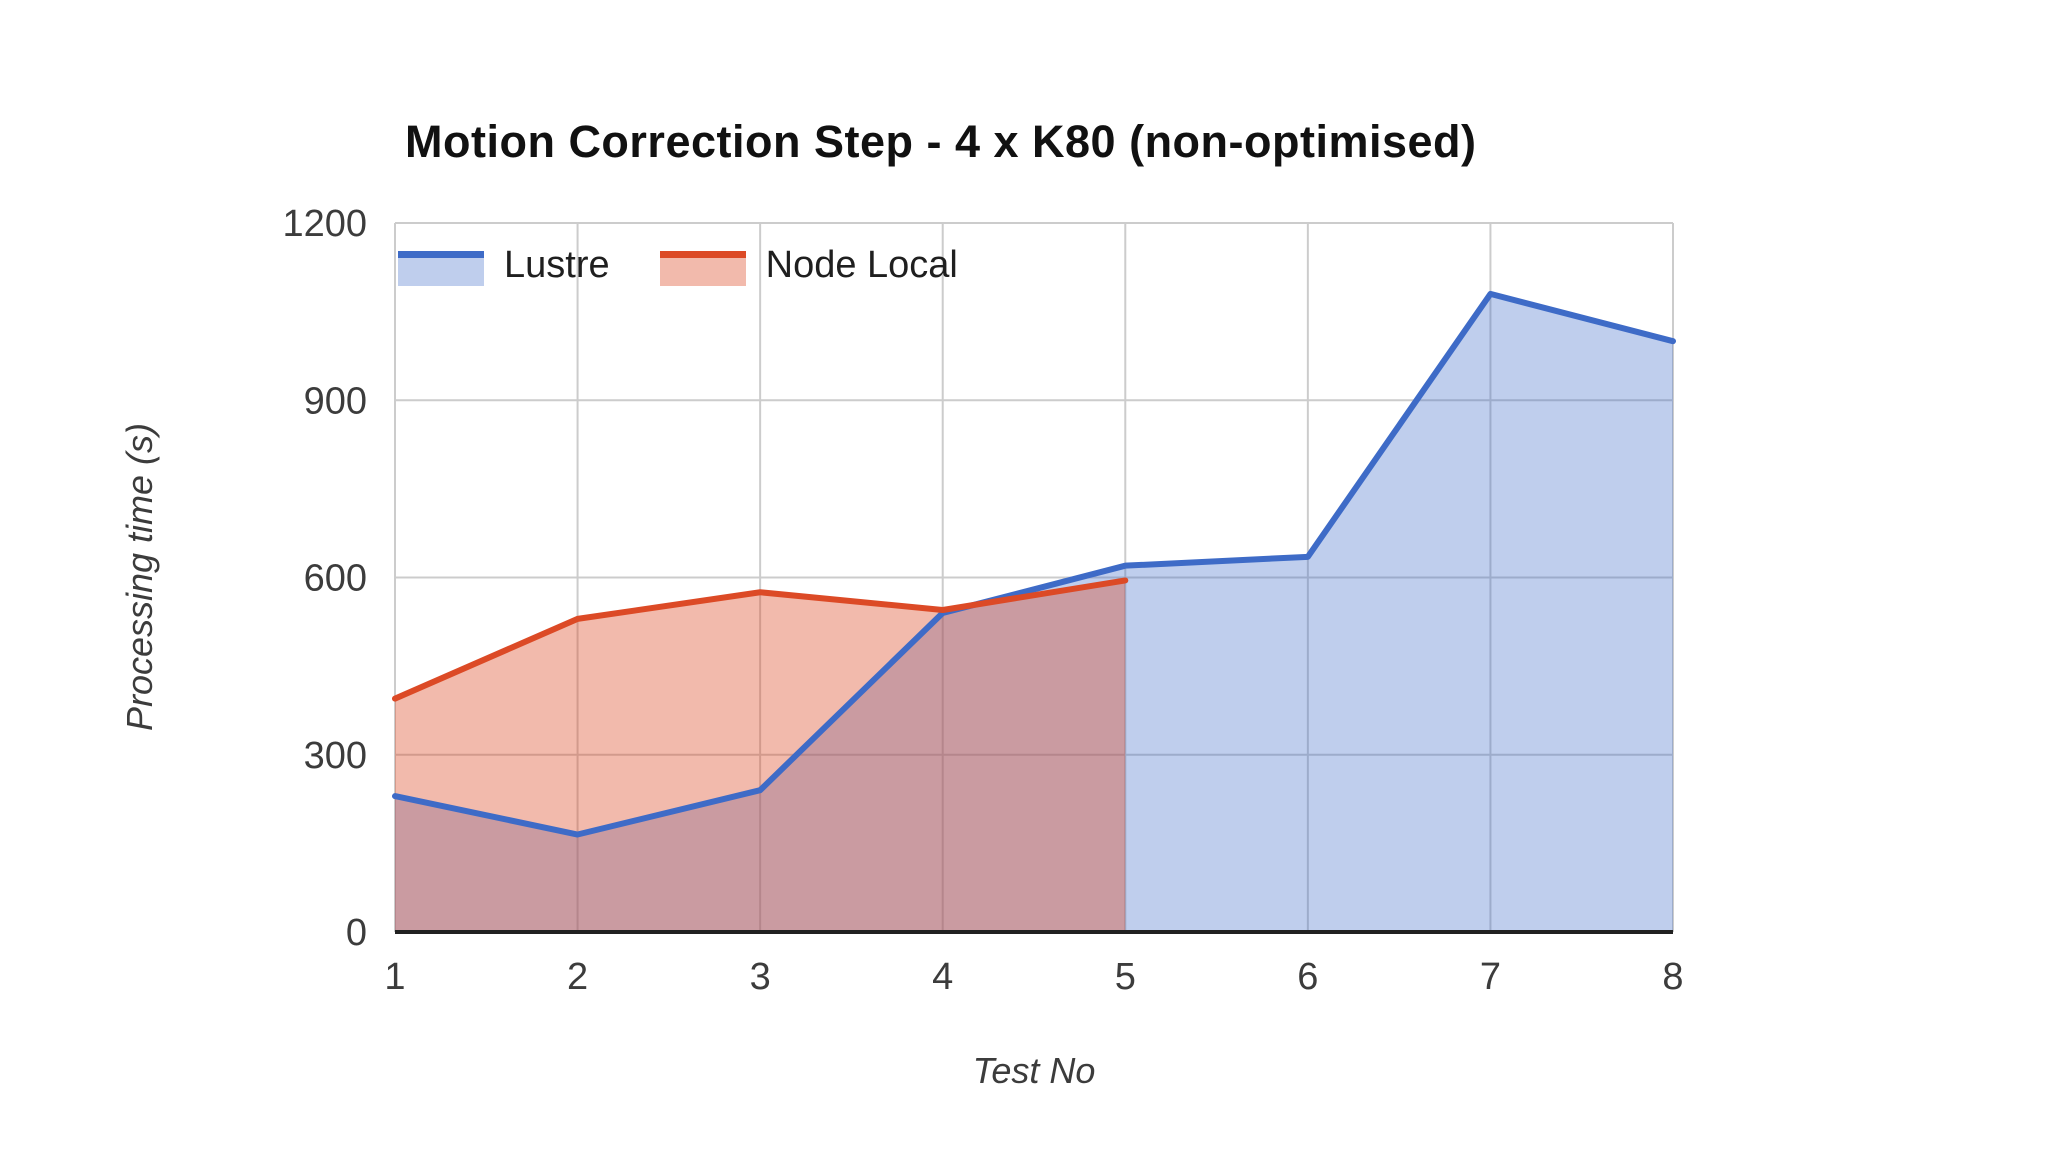 The height and width of the screenshot is (1152, 2048). Describe the element at coordinates (139, 577) in the screenshot. I see `y-axis-title: Processing time (s)` at that location.